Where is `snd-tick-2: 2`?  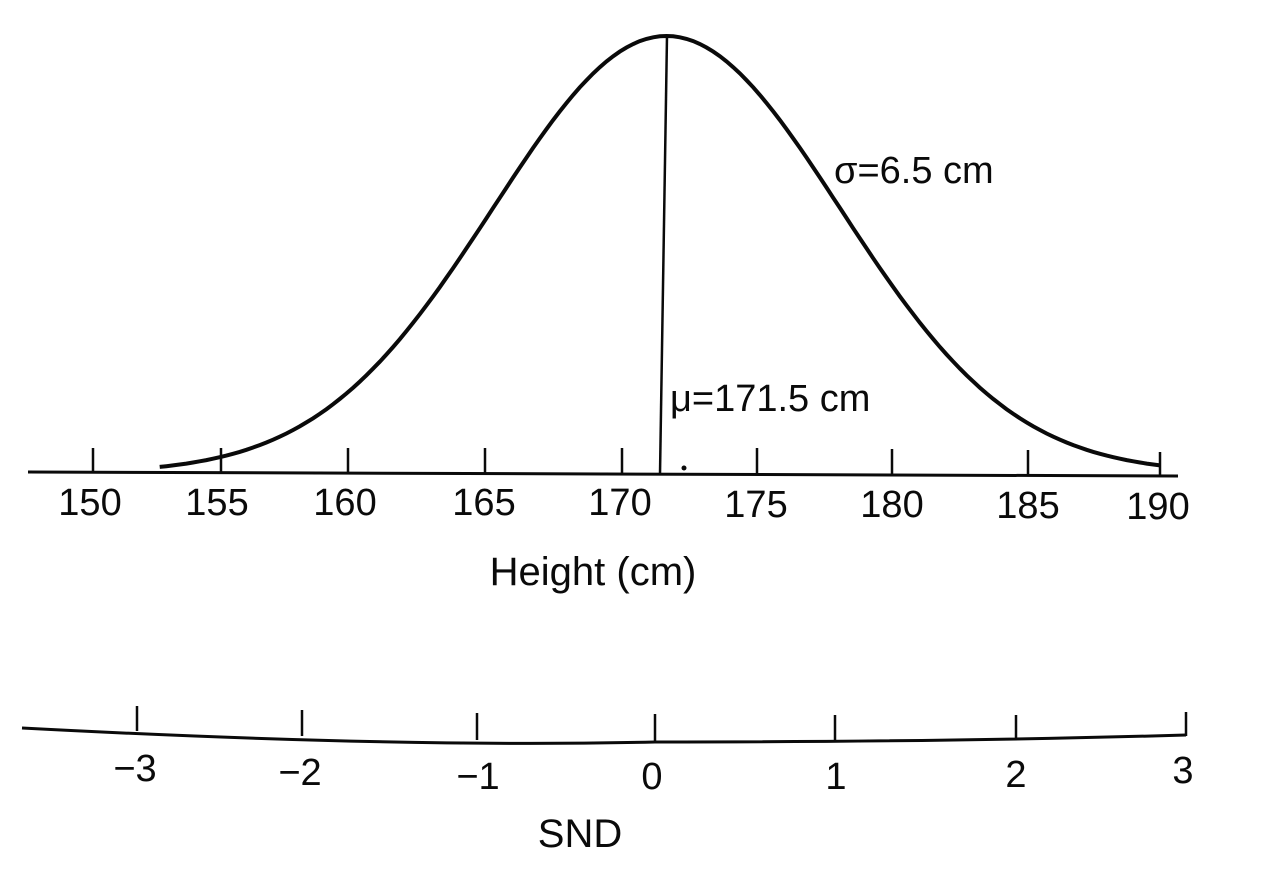 snd-tick-2: 2 is located at coordinates (1016, 775).